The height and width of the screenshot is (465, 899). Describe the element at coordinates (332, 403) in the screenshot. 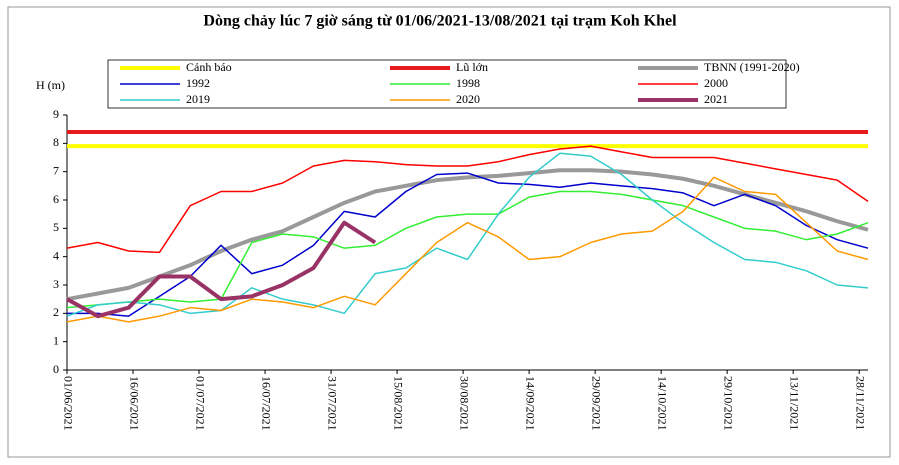

I see `x-tick-label: 31/07/2021` at that location.